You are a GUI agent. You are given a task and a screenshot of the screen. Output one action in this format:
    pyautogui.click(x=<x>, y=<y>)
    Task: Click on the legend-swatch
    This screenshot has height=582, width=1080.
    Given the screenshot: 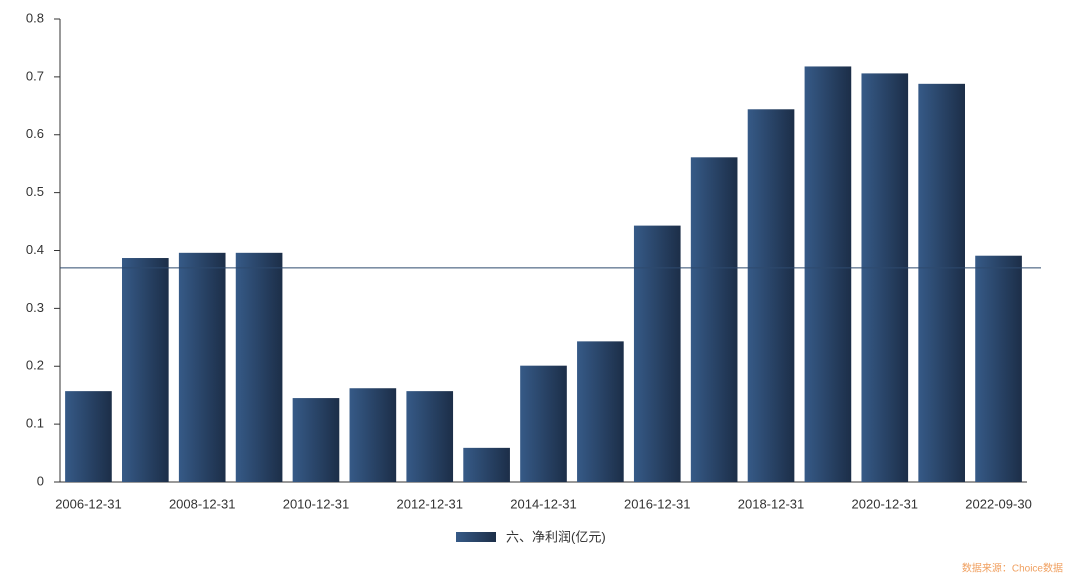 What is the action you would take?
    pyautogui.click(x=476, y=537)
    